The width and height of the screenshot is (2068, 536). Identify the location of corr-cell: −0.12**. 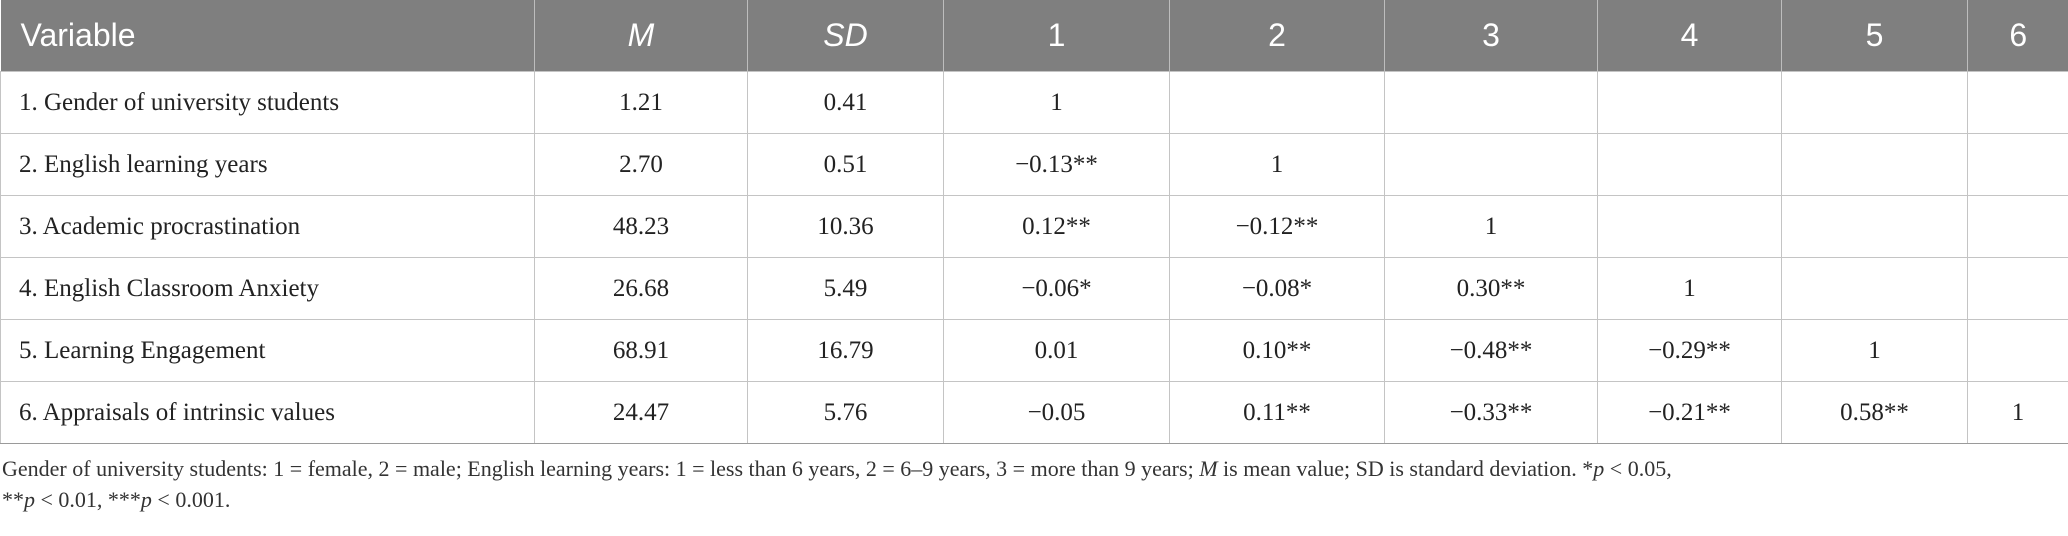
(1277, 226).